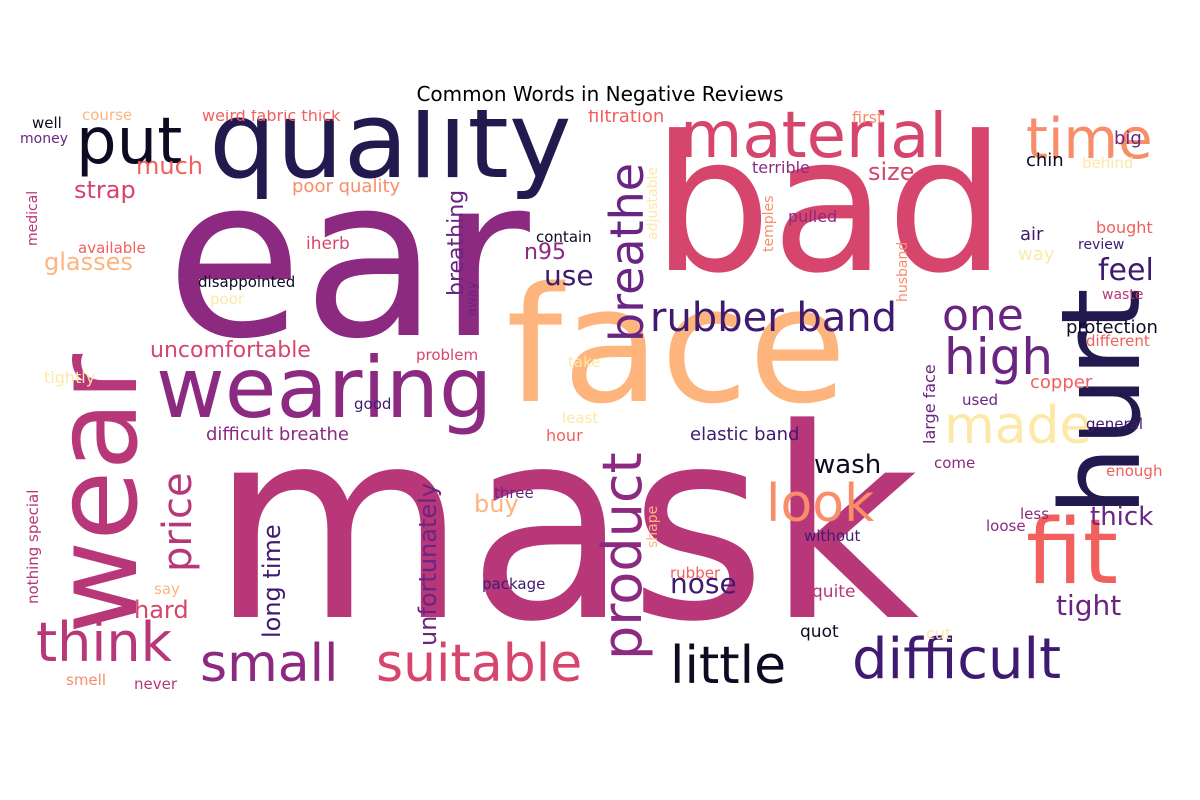 This screenshot has height=800, width=1200. What do you see at coordinates (728, 665) in the screenshot?
I see `word-little: little` at bounding box center [728, 665].